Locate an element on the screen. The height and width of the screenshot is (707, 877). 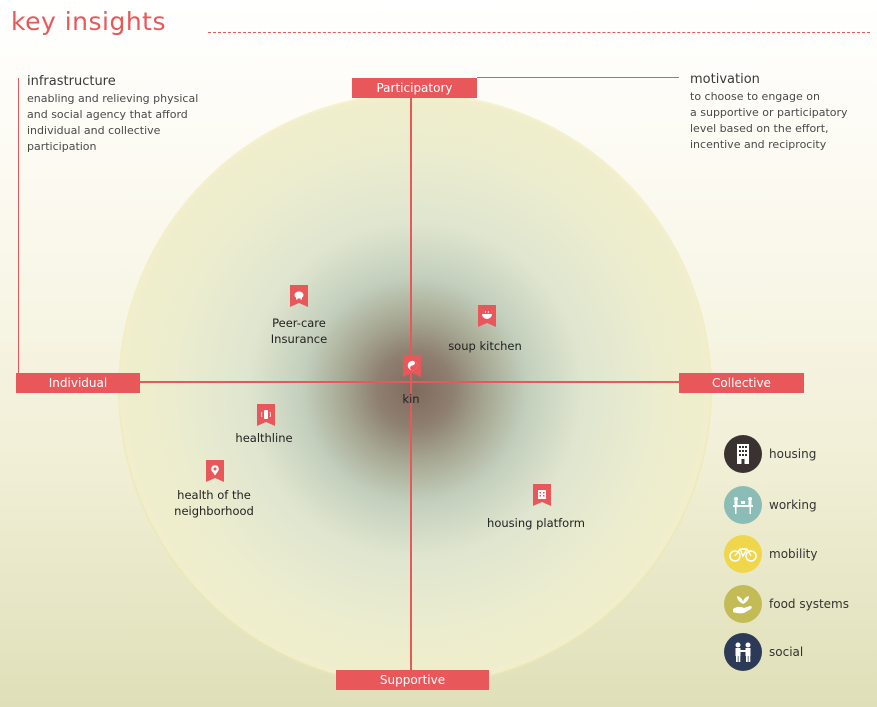
motivation-line: a supportive or participatory is located at coordinates (769, 112).